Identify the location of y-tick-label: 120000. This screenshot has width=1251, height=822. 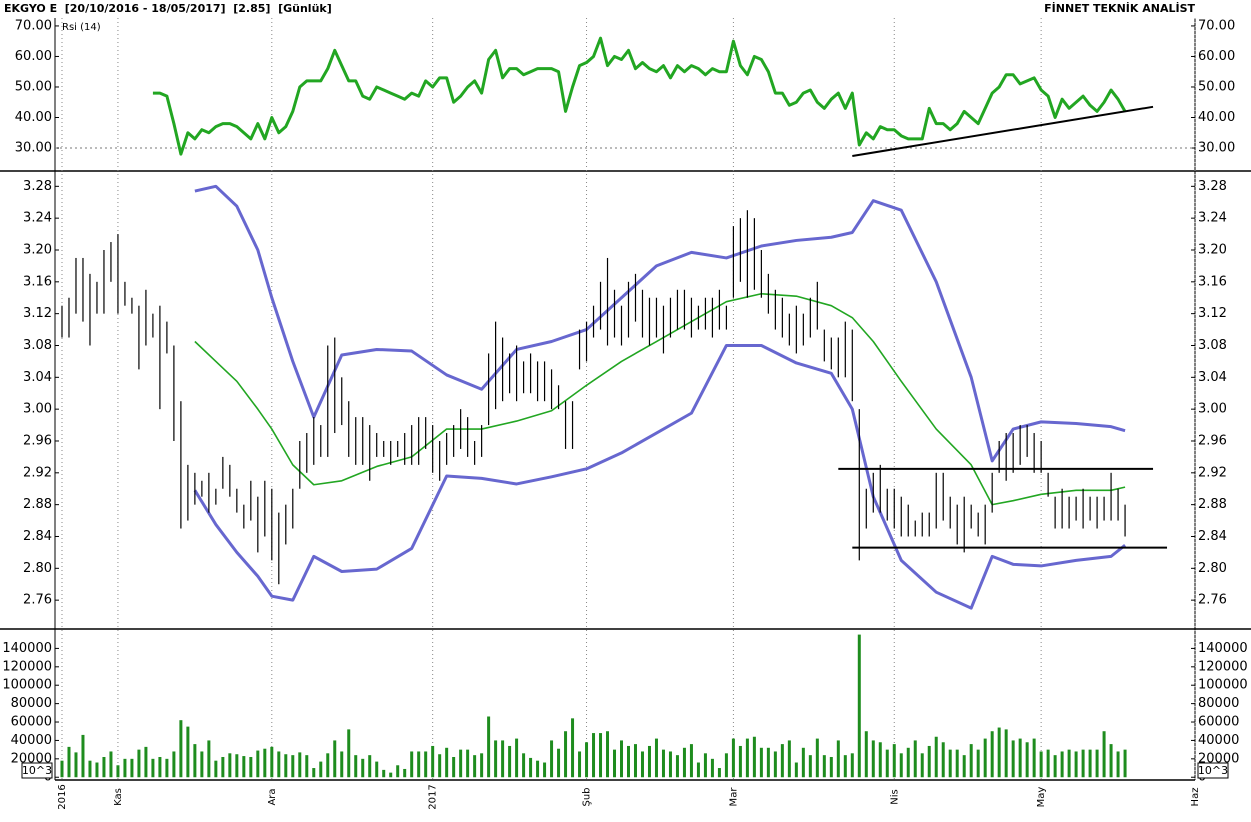
(27, 666).